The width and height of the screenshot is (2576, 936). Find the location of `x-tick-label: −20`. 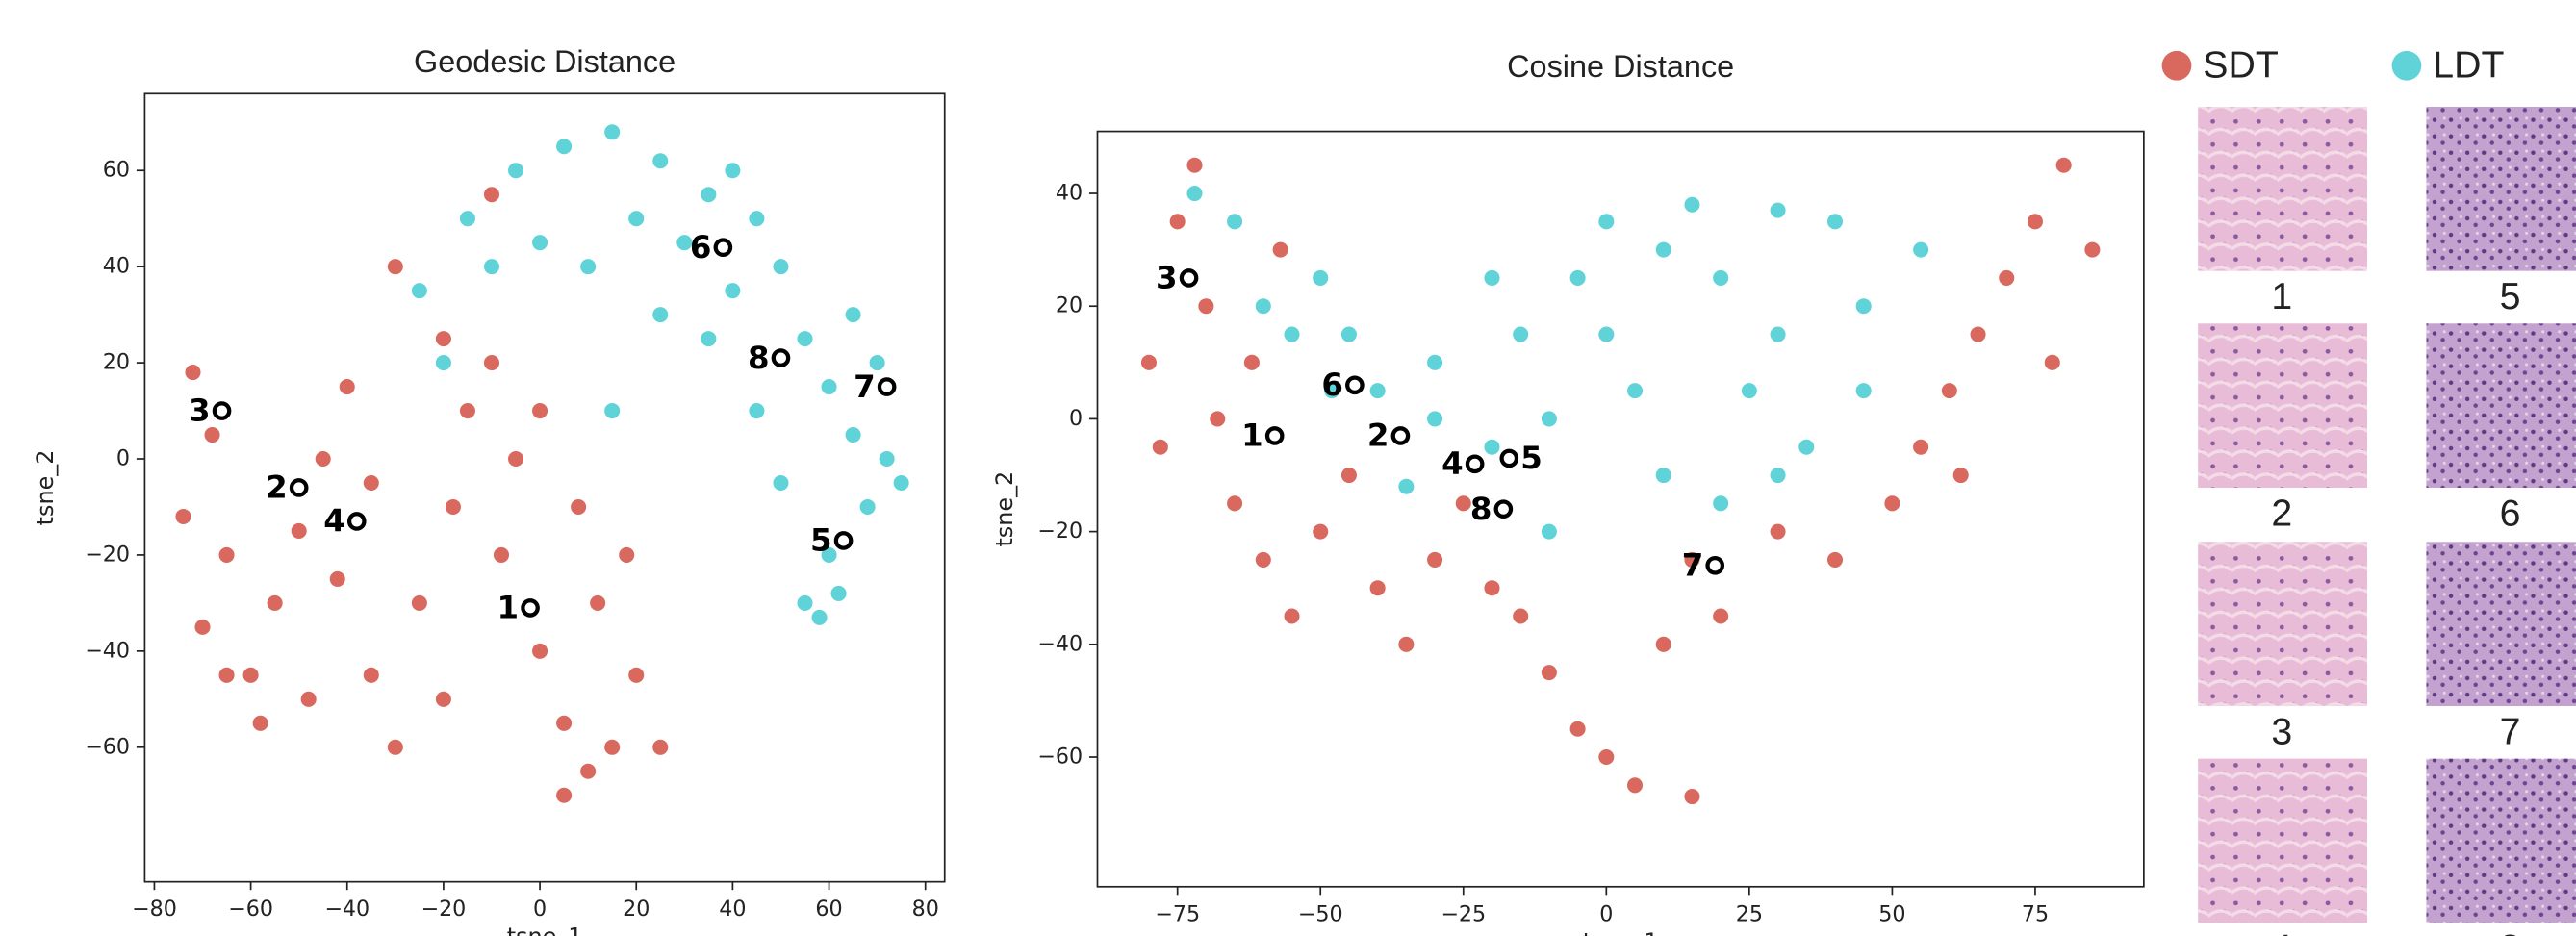

x-tick-label: −20 is located at coordinates (443, 910).